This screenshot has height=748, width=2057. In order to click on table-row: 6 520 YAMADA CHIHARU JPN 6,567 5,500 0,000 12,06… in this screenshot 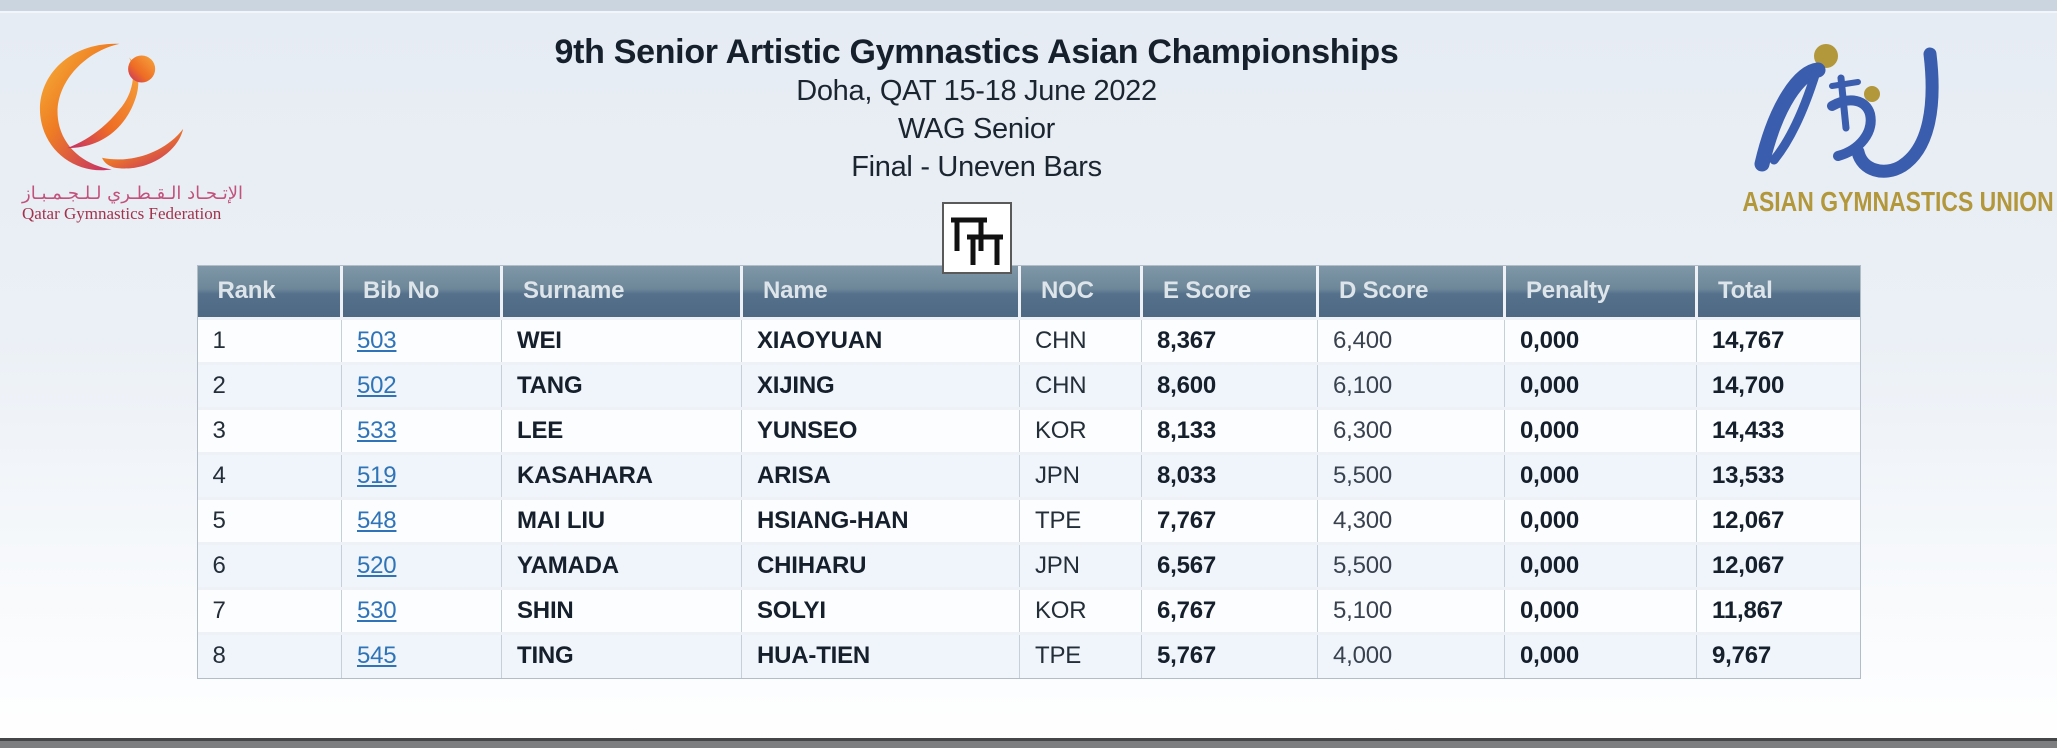, I will do `click(1028, 566)`.